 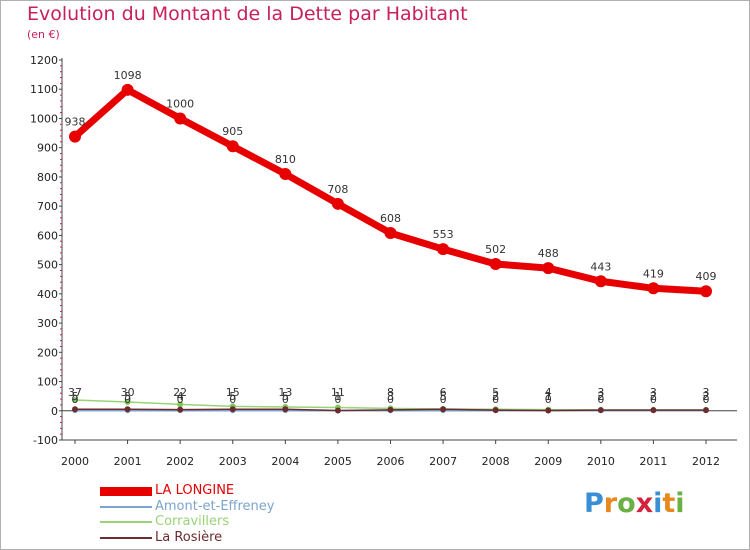 I want to click on data-label: 22, so click(x=180, y=392).